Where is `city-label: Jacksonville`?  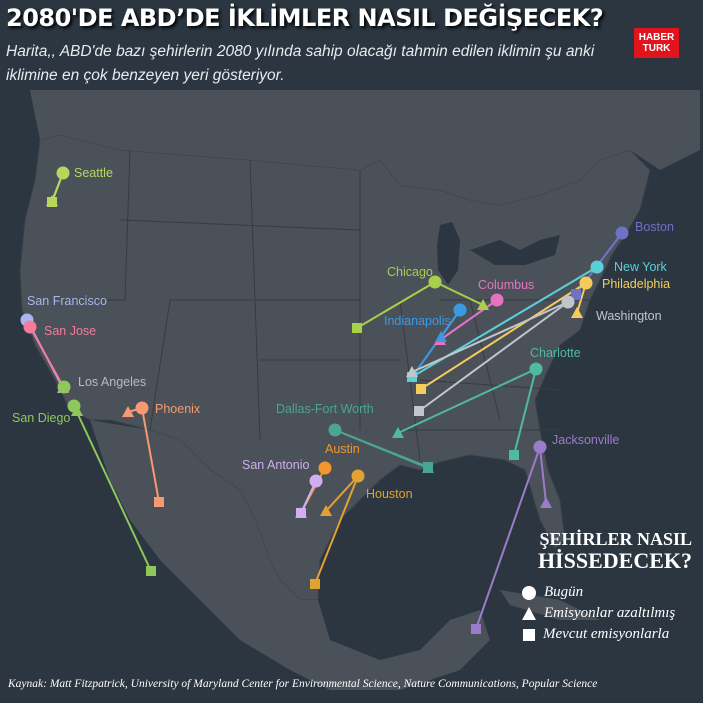 city-label: Jacksonville is located at coordinates (585, 440).